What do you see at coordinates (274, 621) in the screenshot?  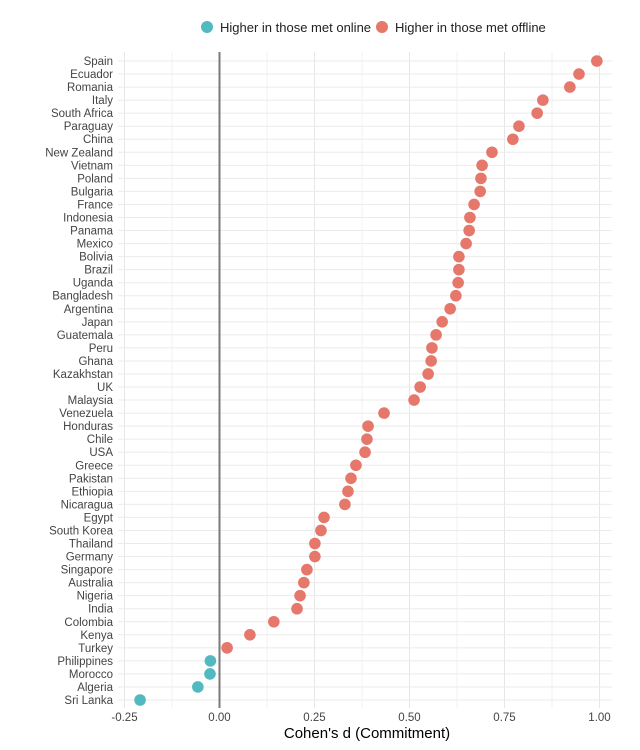 I see `data-point-colombia` at bounding box center [274, 621].